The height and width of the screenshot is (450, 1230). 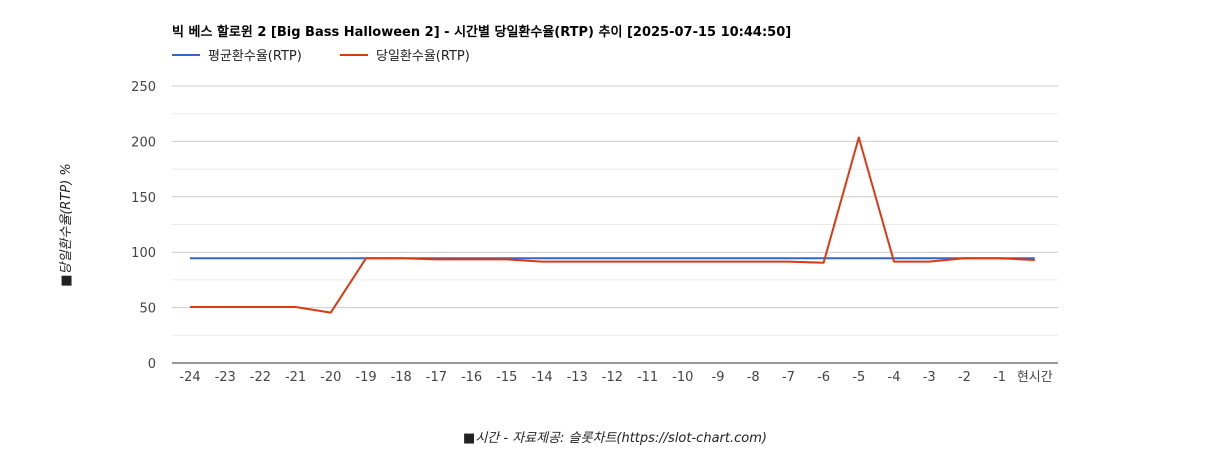 I want to click on x-tick-label: -22, so click(x=260, y=377).